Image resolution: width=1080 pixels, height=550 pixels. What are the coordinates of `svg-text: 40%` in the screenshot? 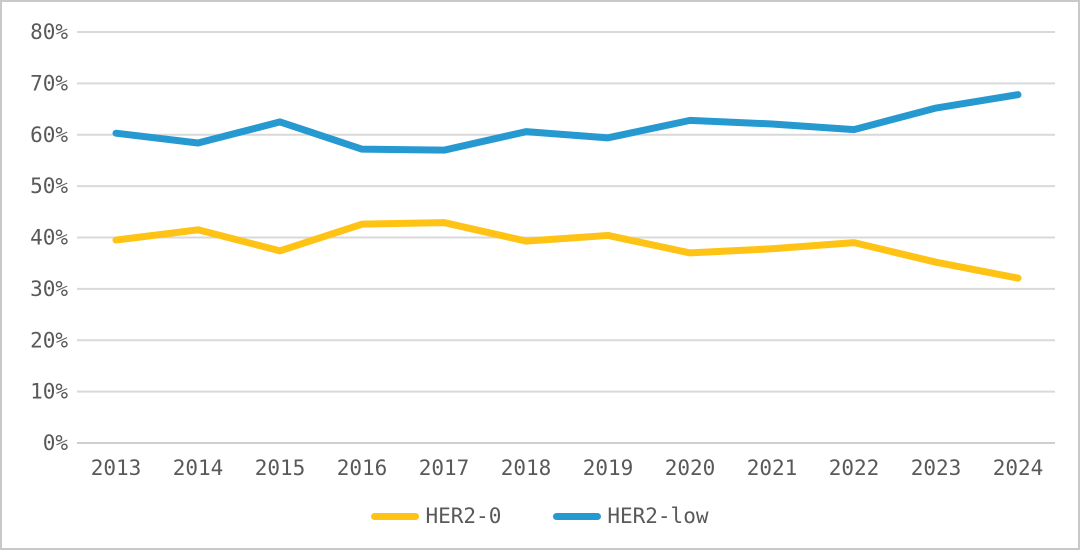 It's located at (49, 238).